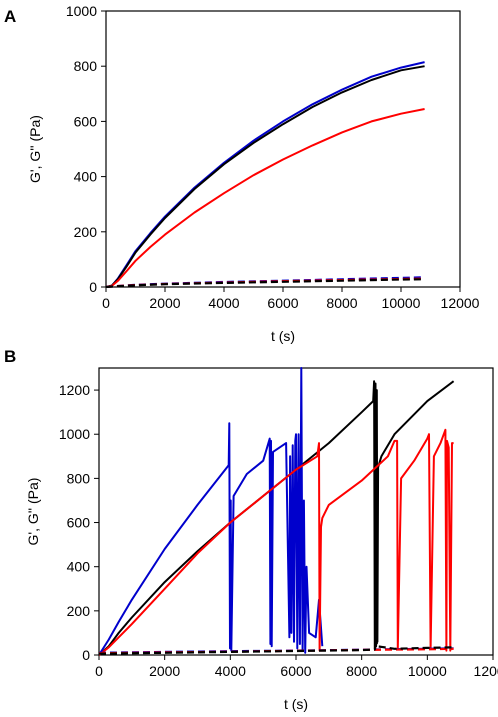 This screenshot has height=717, width=498. What do you see at coordinates (79, 523) in the screenshot?
I see `panel-b-y-tick-label: 600` at bounding box center [79, 523].